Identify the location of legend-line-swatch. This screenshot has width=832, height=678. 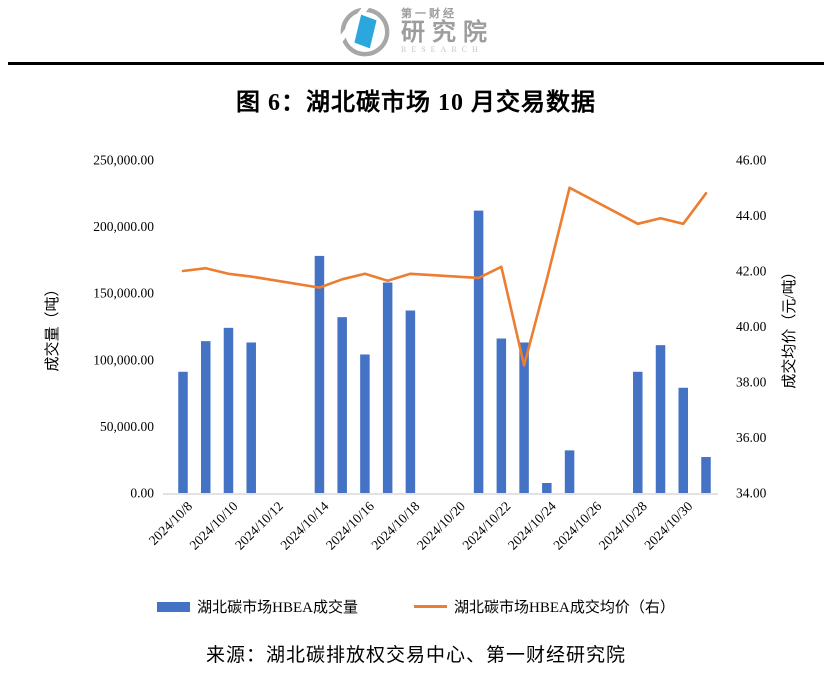
(430, 606).